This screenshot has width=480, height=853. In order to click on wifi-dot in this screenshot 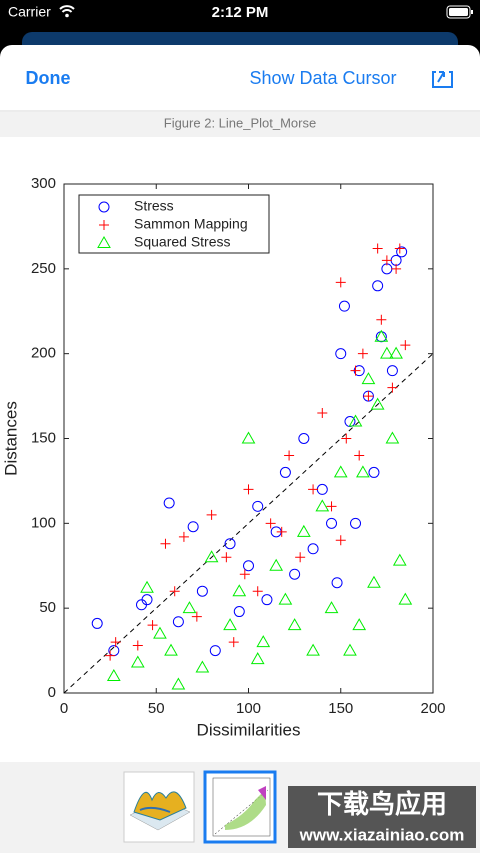, I will do `click(67, 15)`.